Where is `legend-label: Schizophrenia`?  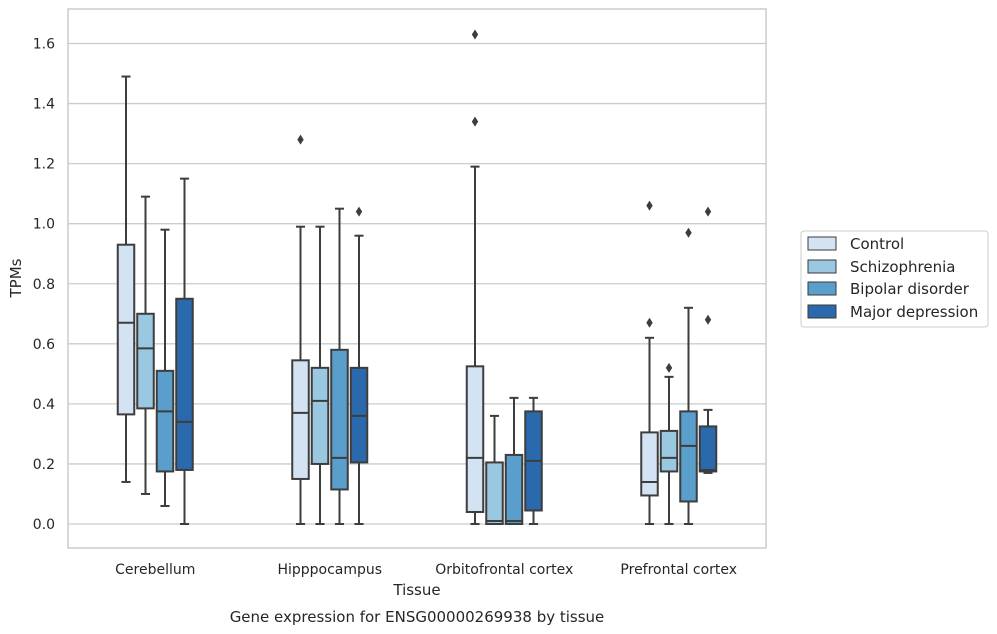 legend-label: Schizophrenia is located at coordinates (902, 267).